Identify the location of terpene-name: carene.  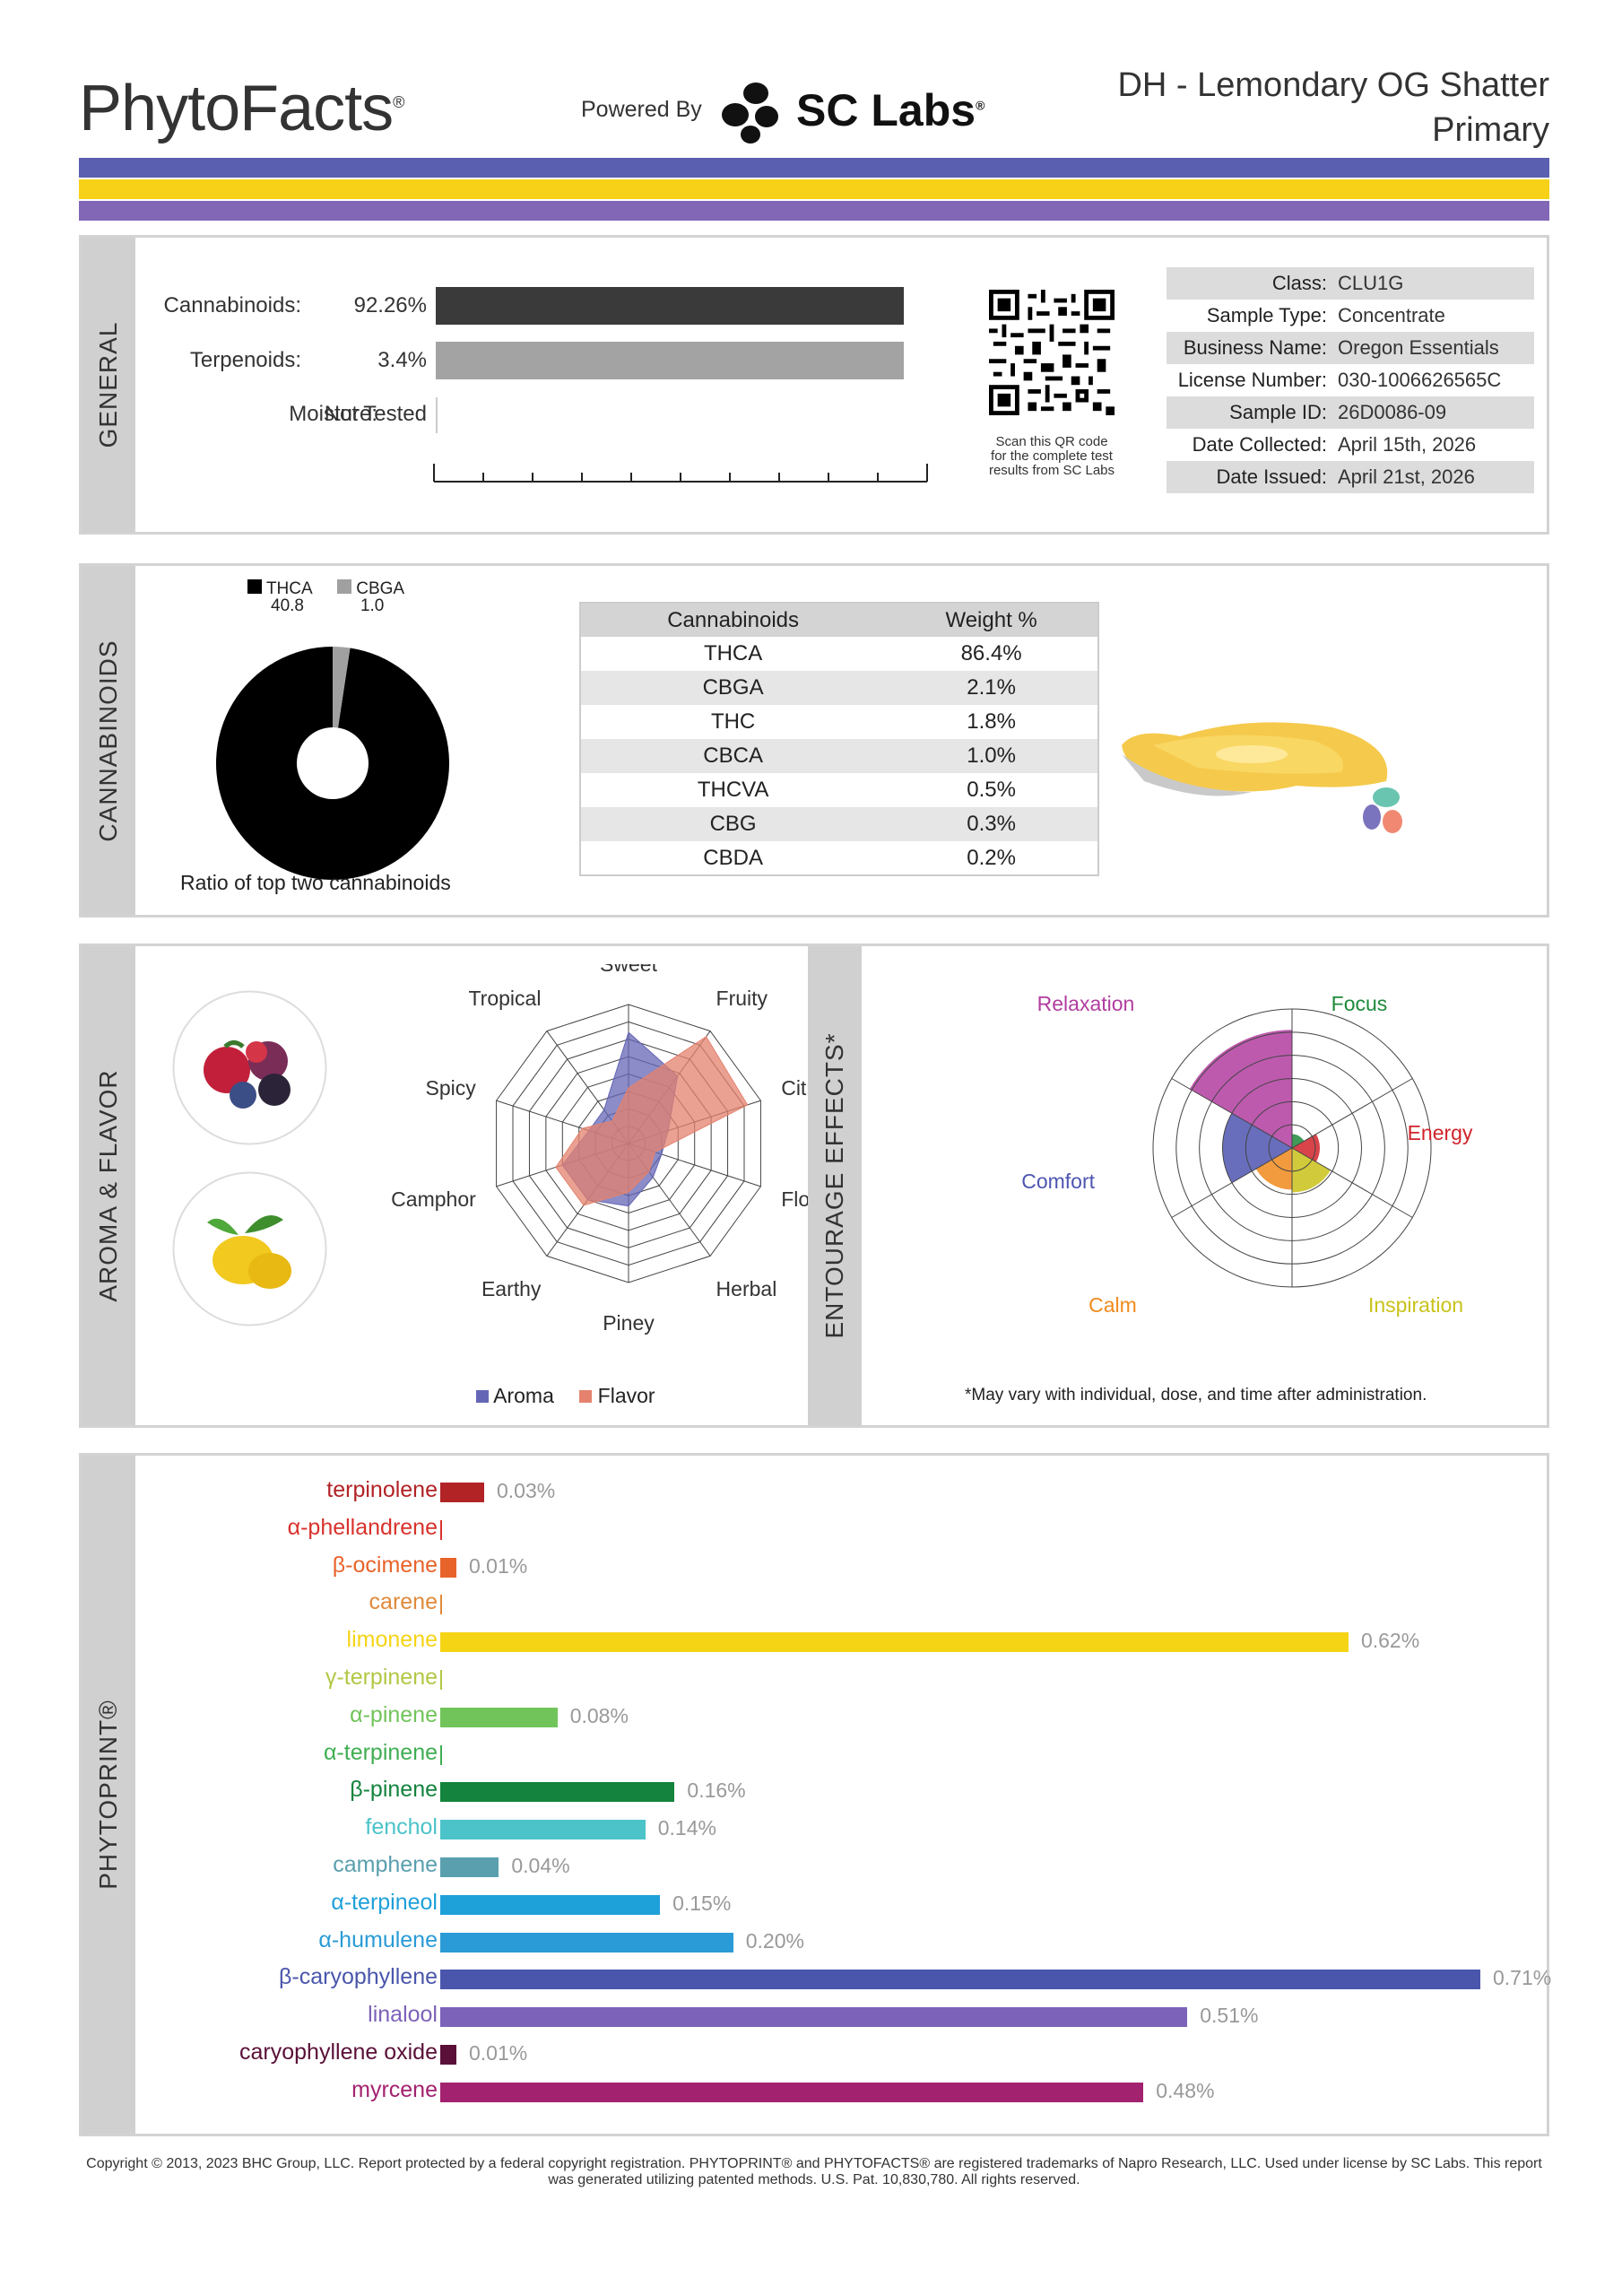
(403, 1602).